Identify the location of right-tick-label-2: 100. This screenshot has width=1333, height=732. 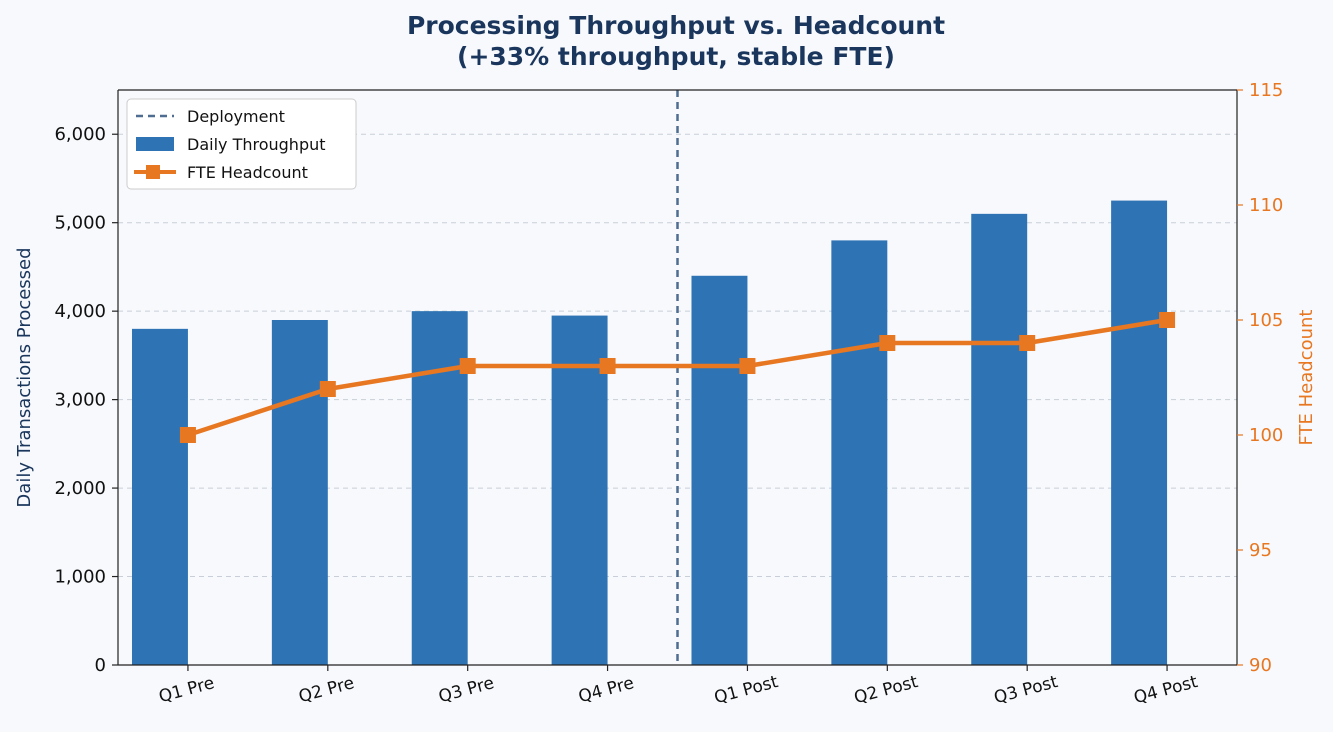
(1266, 435).